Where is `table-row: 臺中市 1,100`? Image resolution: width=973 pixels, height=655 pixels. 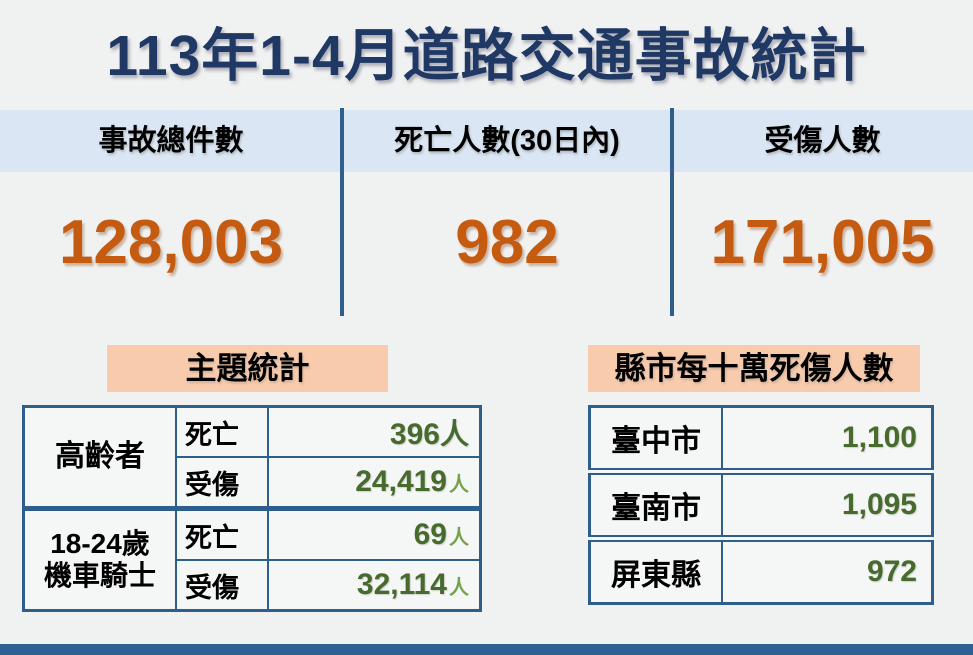
table-row: 臺中市 1,100 is located at coordinates (761, 439).